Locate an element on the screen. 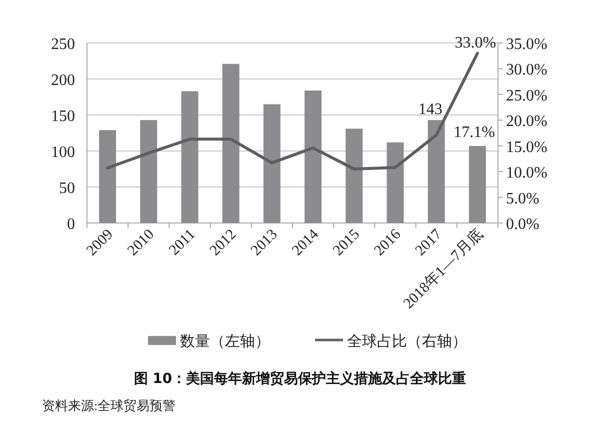 The width and height of the screenshot is (600, 432). y-tick-label: 200 is located at coordinates (63, 80).